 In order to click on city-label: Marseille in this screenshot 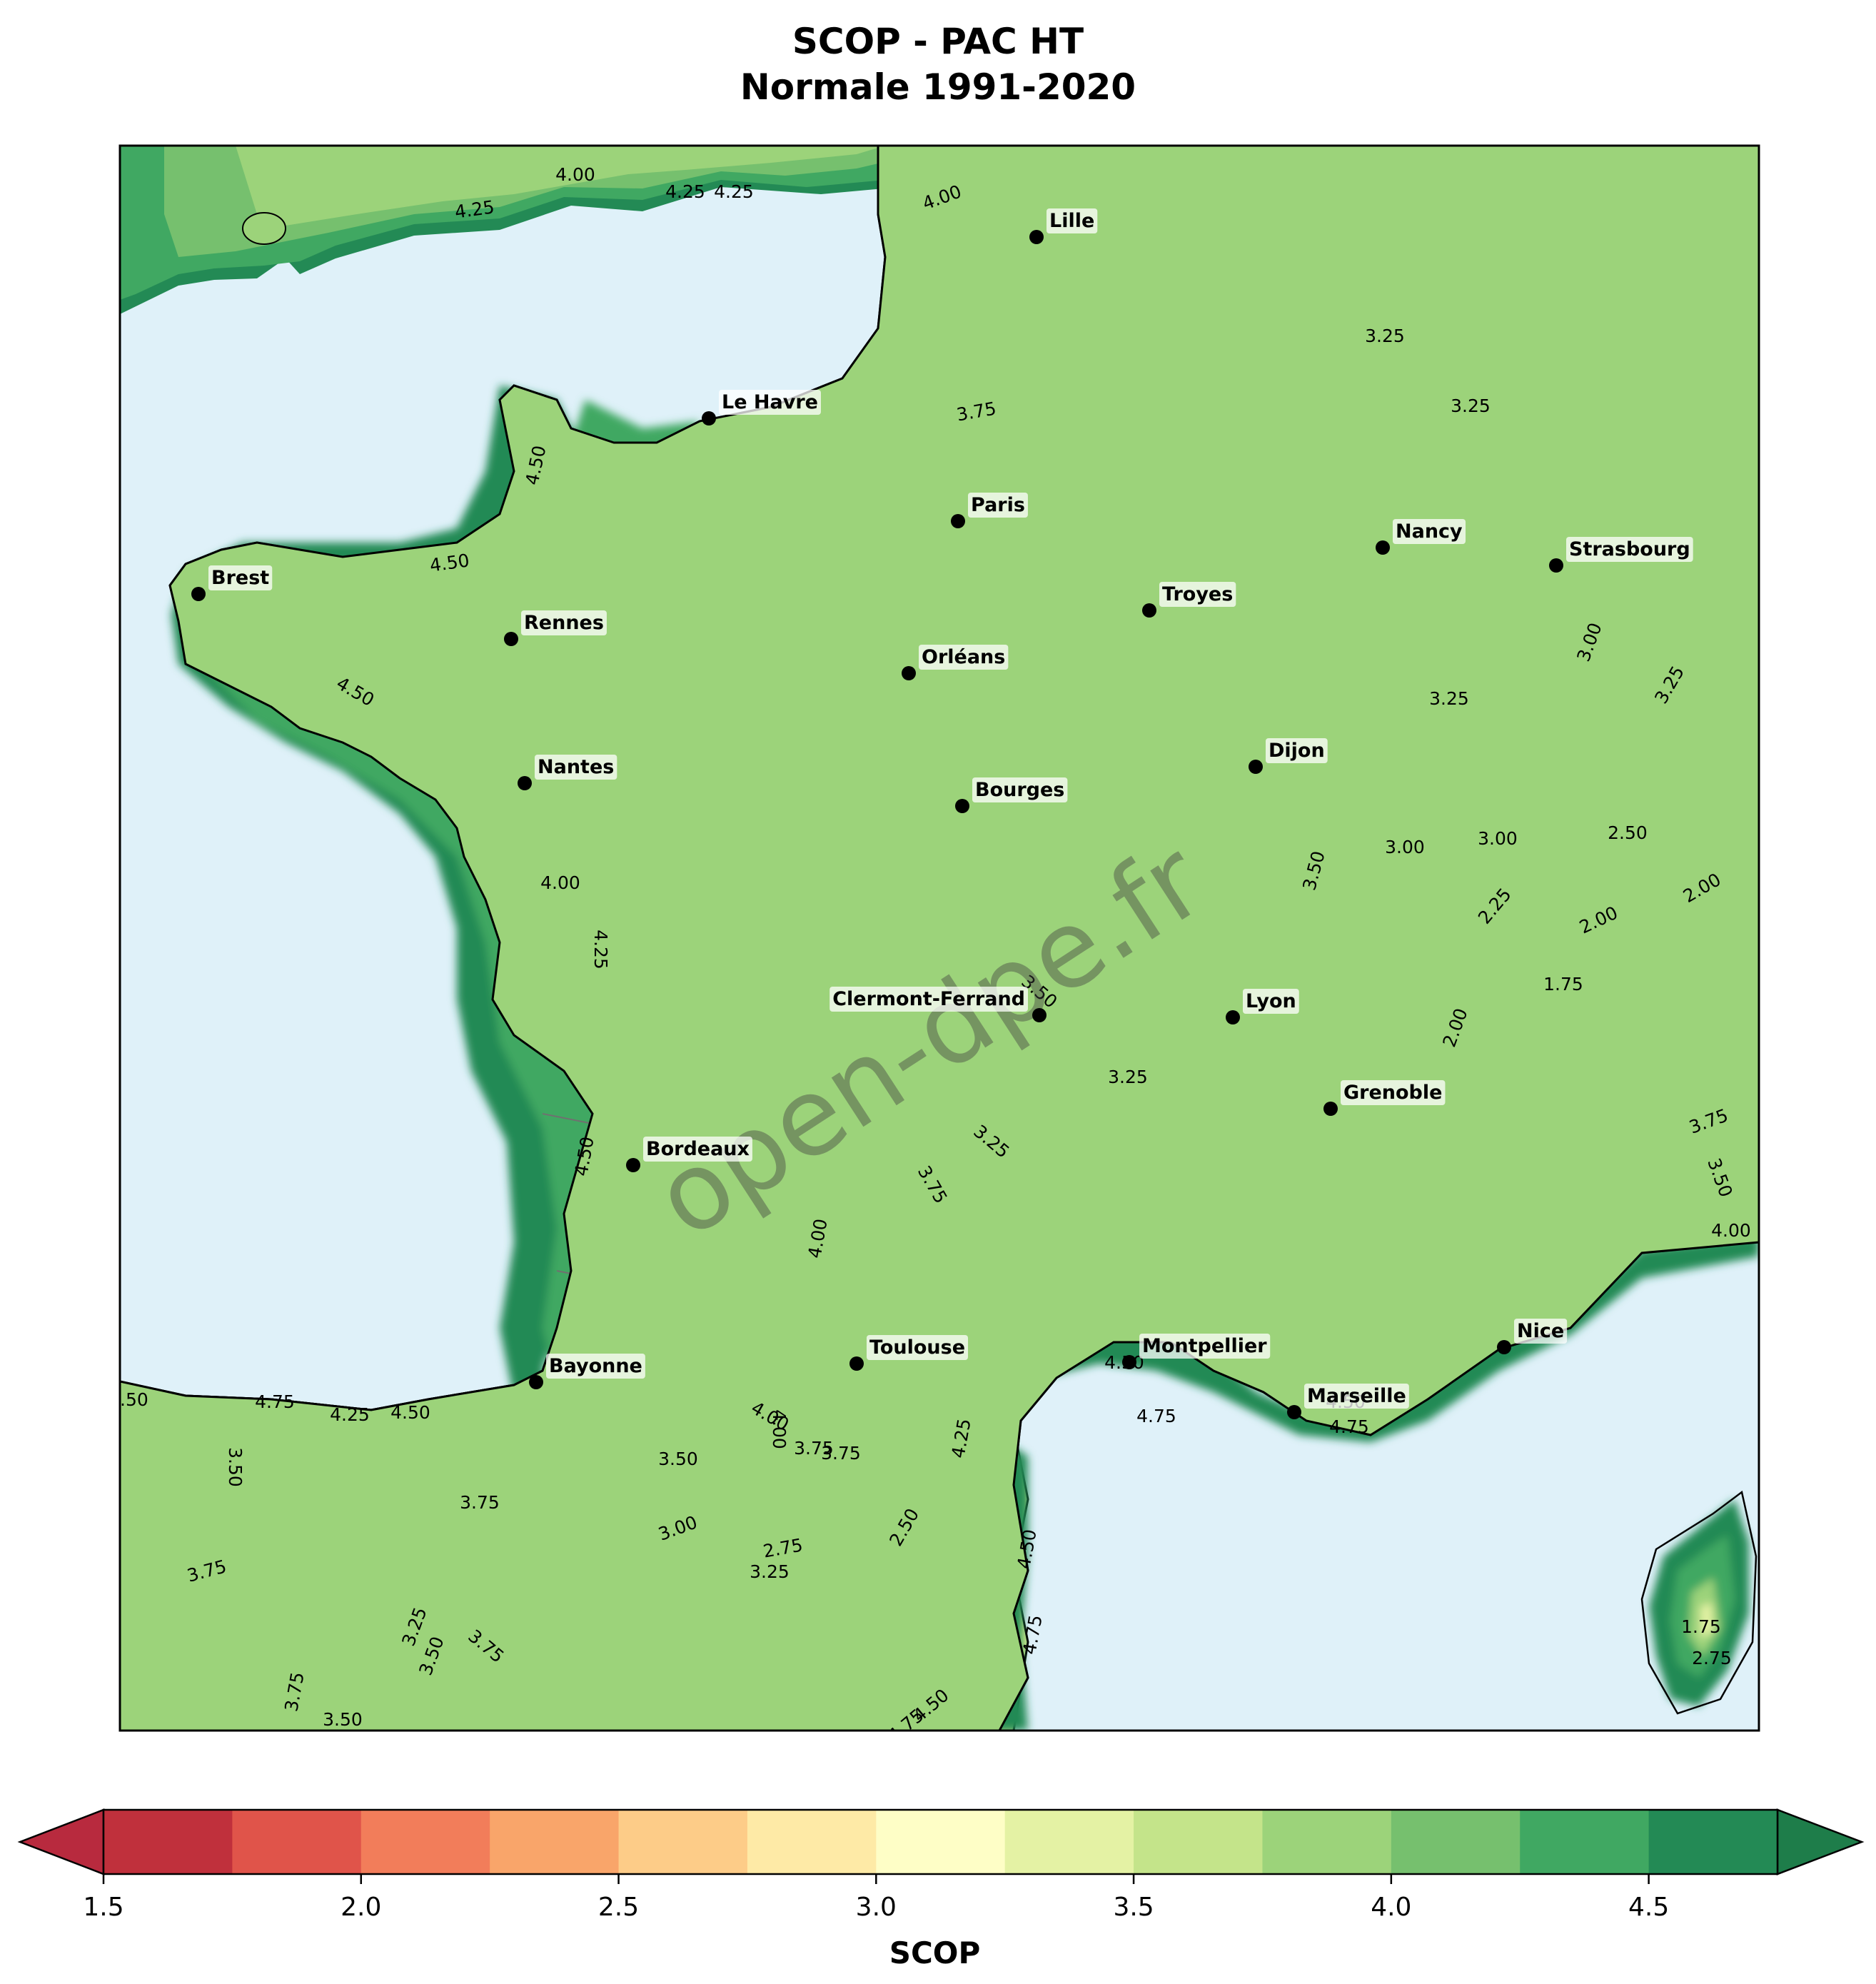, I will do `click(1357, 1396)`.